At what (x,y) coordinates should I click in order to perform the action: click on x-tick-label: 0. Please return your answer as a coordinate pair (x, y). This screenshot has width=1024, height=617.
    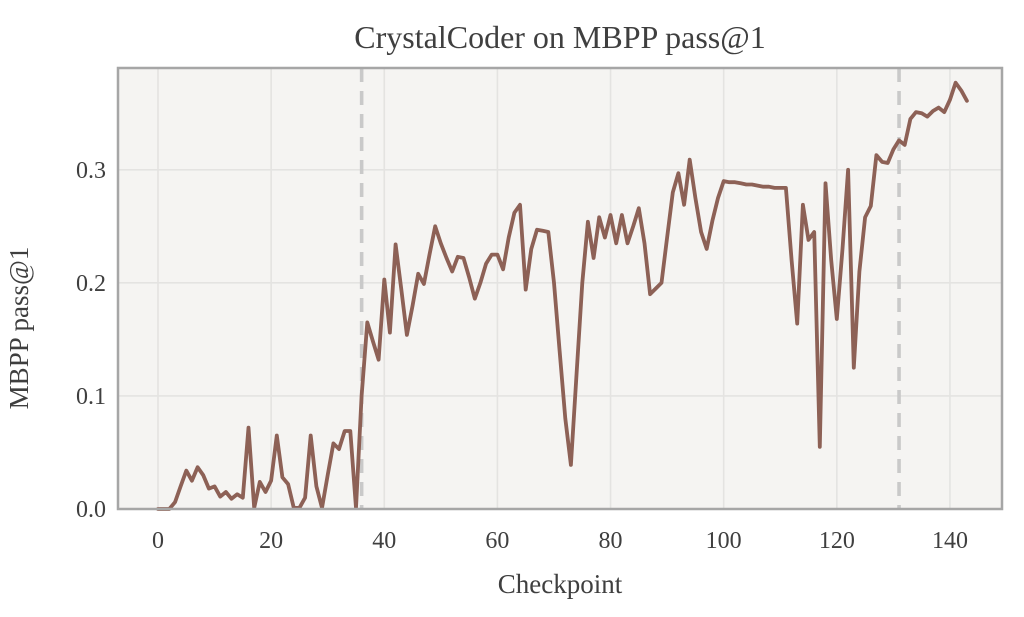
    Looking at the image, I should click on (158, 541).